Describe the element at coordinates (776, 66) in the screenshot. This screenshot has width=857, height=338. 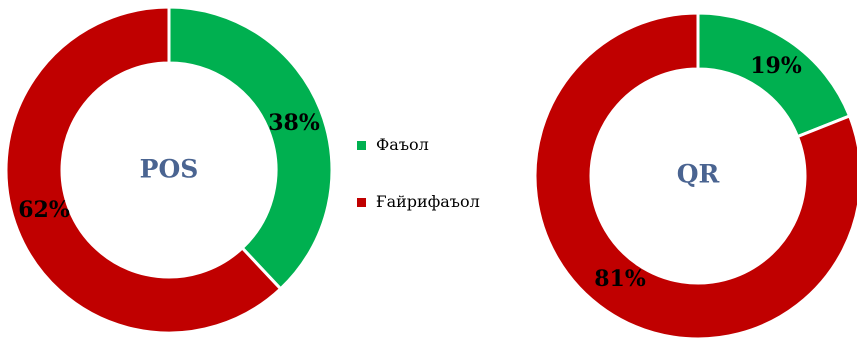
I see `qr-active-pct-label: 19%` at that location.